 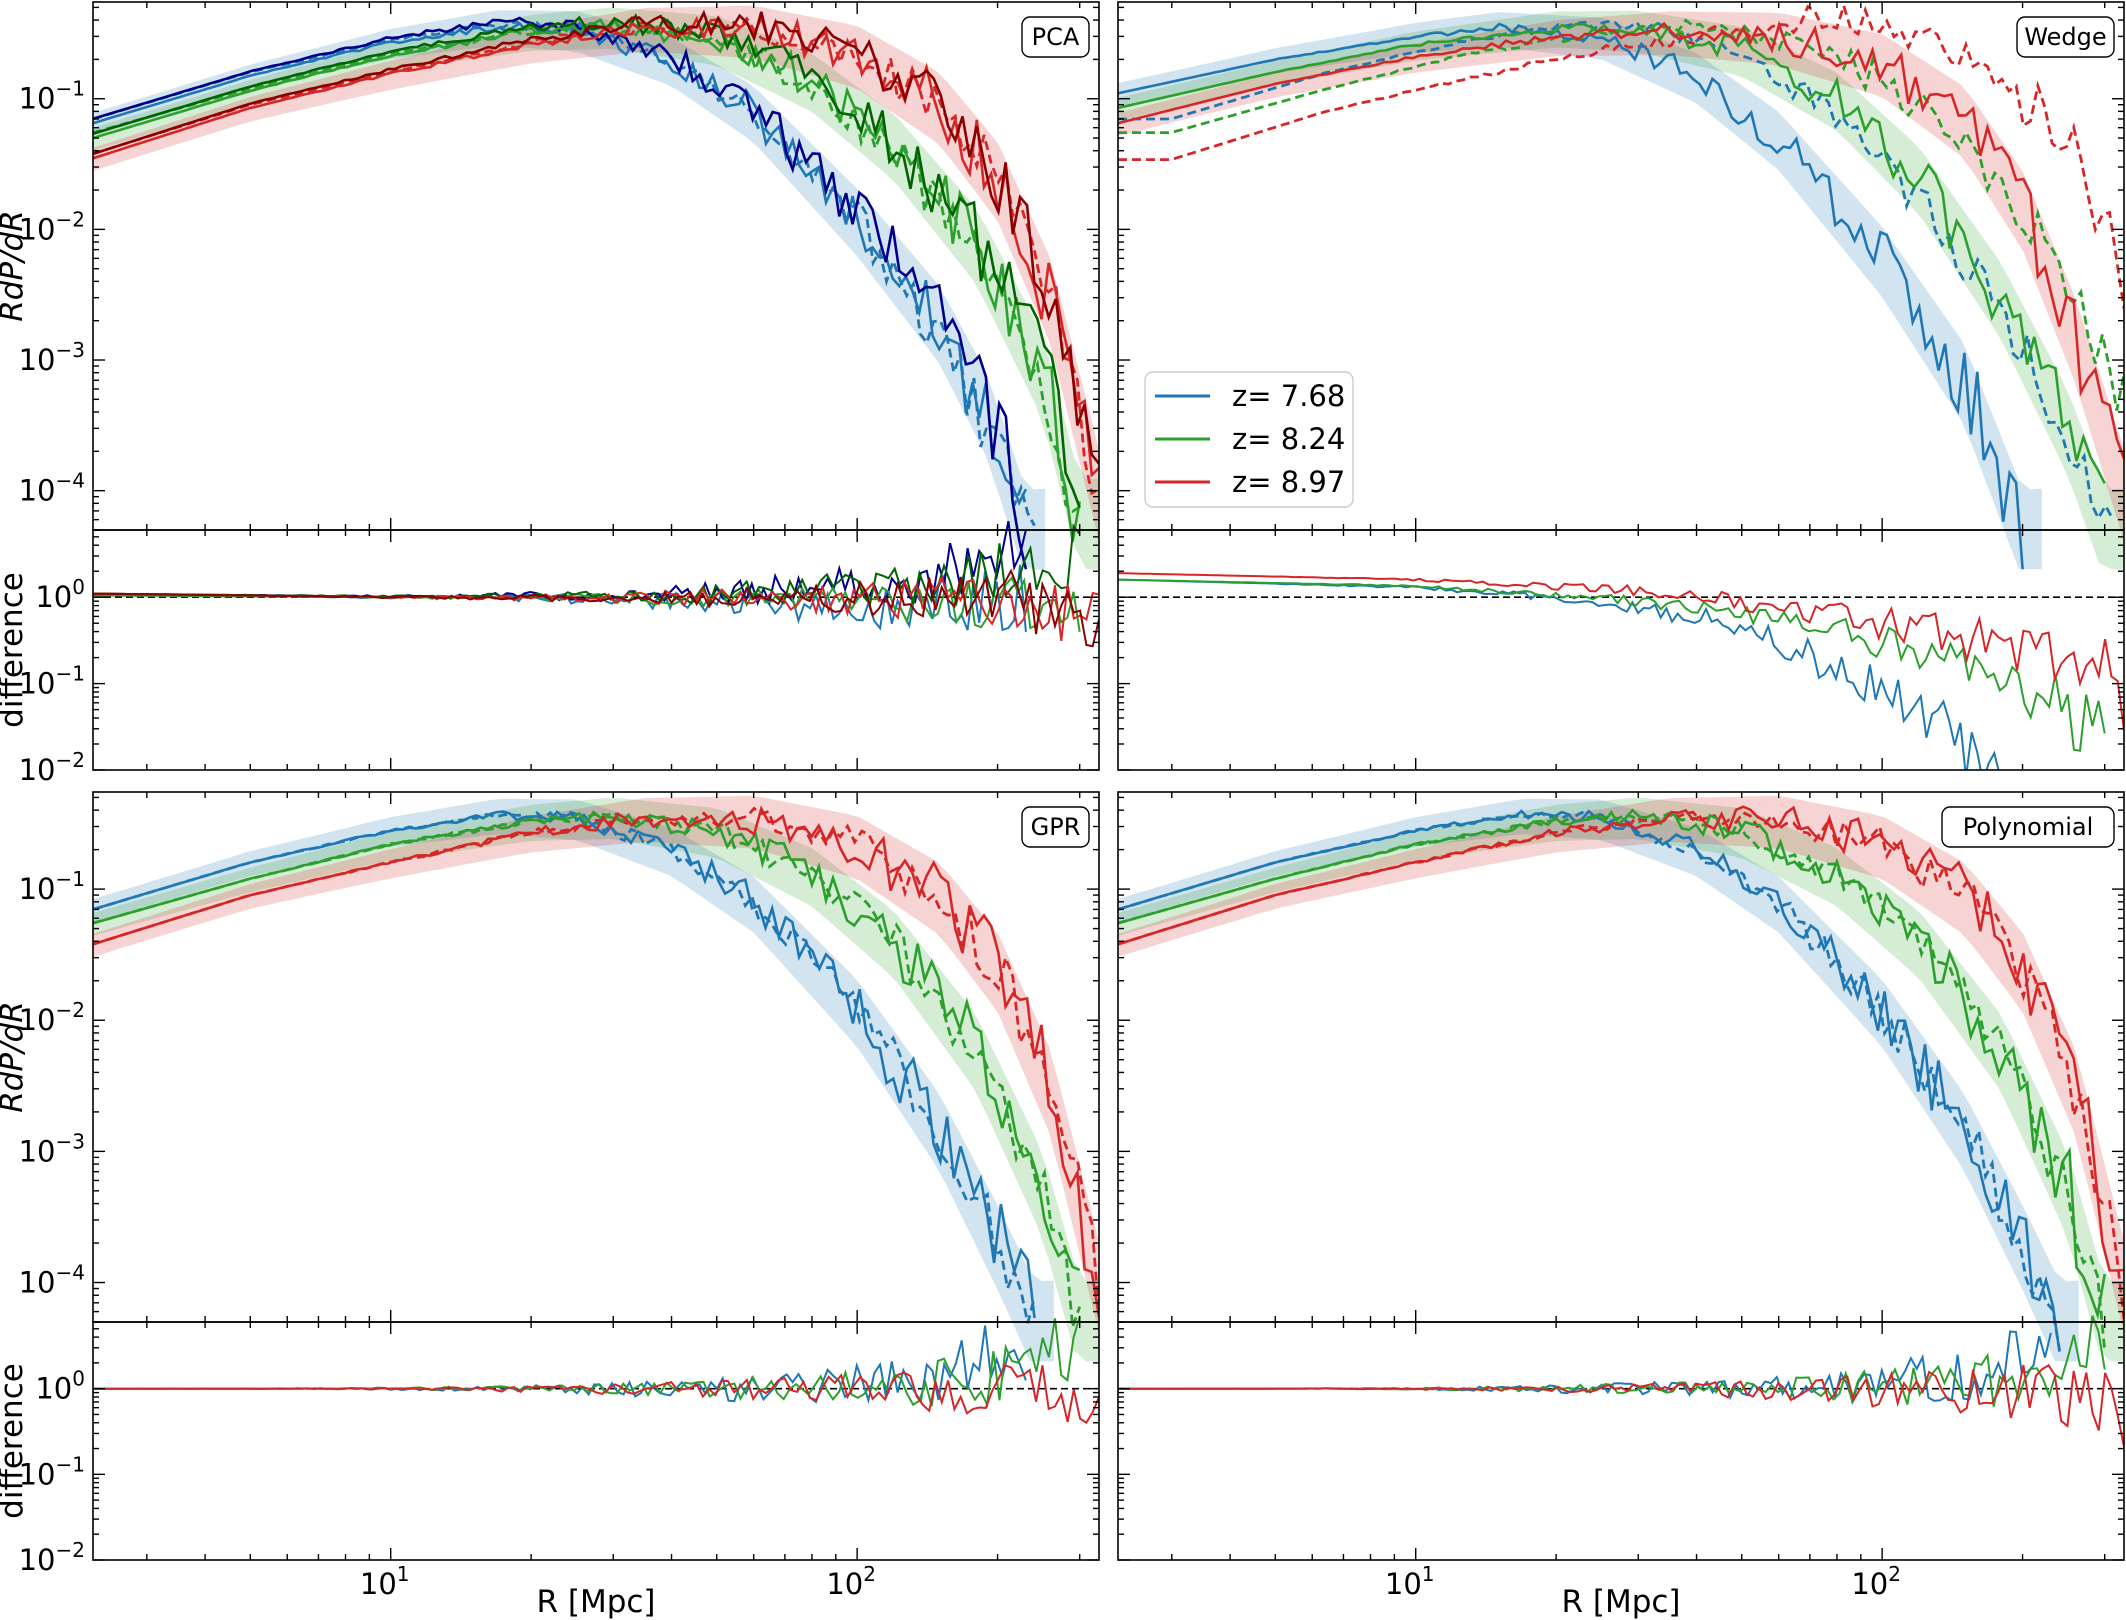 I want to click on legend-frame, so click(x=1249, y=439).